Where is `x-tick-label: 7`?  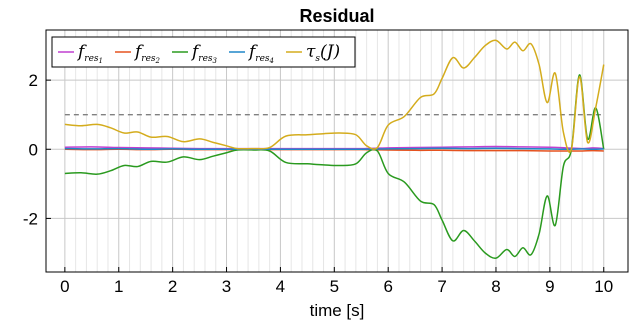 x-tick-label: 7 is located at coordinates (441, 286).